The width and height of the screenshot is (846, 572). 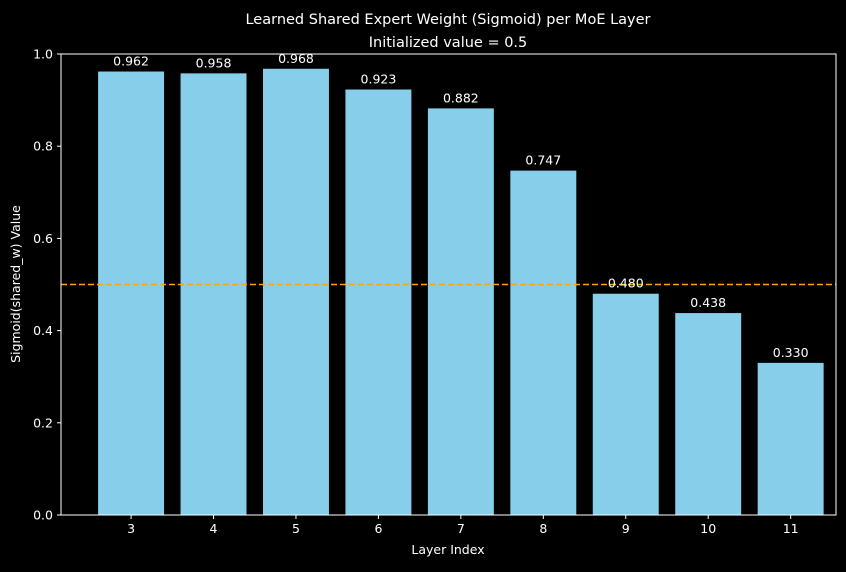 What do you see at coordinates (296, 58) in the screenshot?
I see `value-label-5: 0.968` at bounding box center [296, 58].